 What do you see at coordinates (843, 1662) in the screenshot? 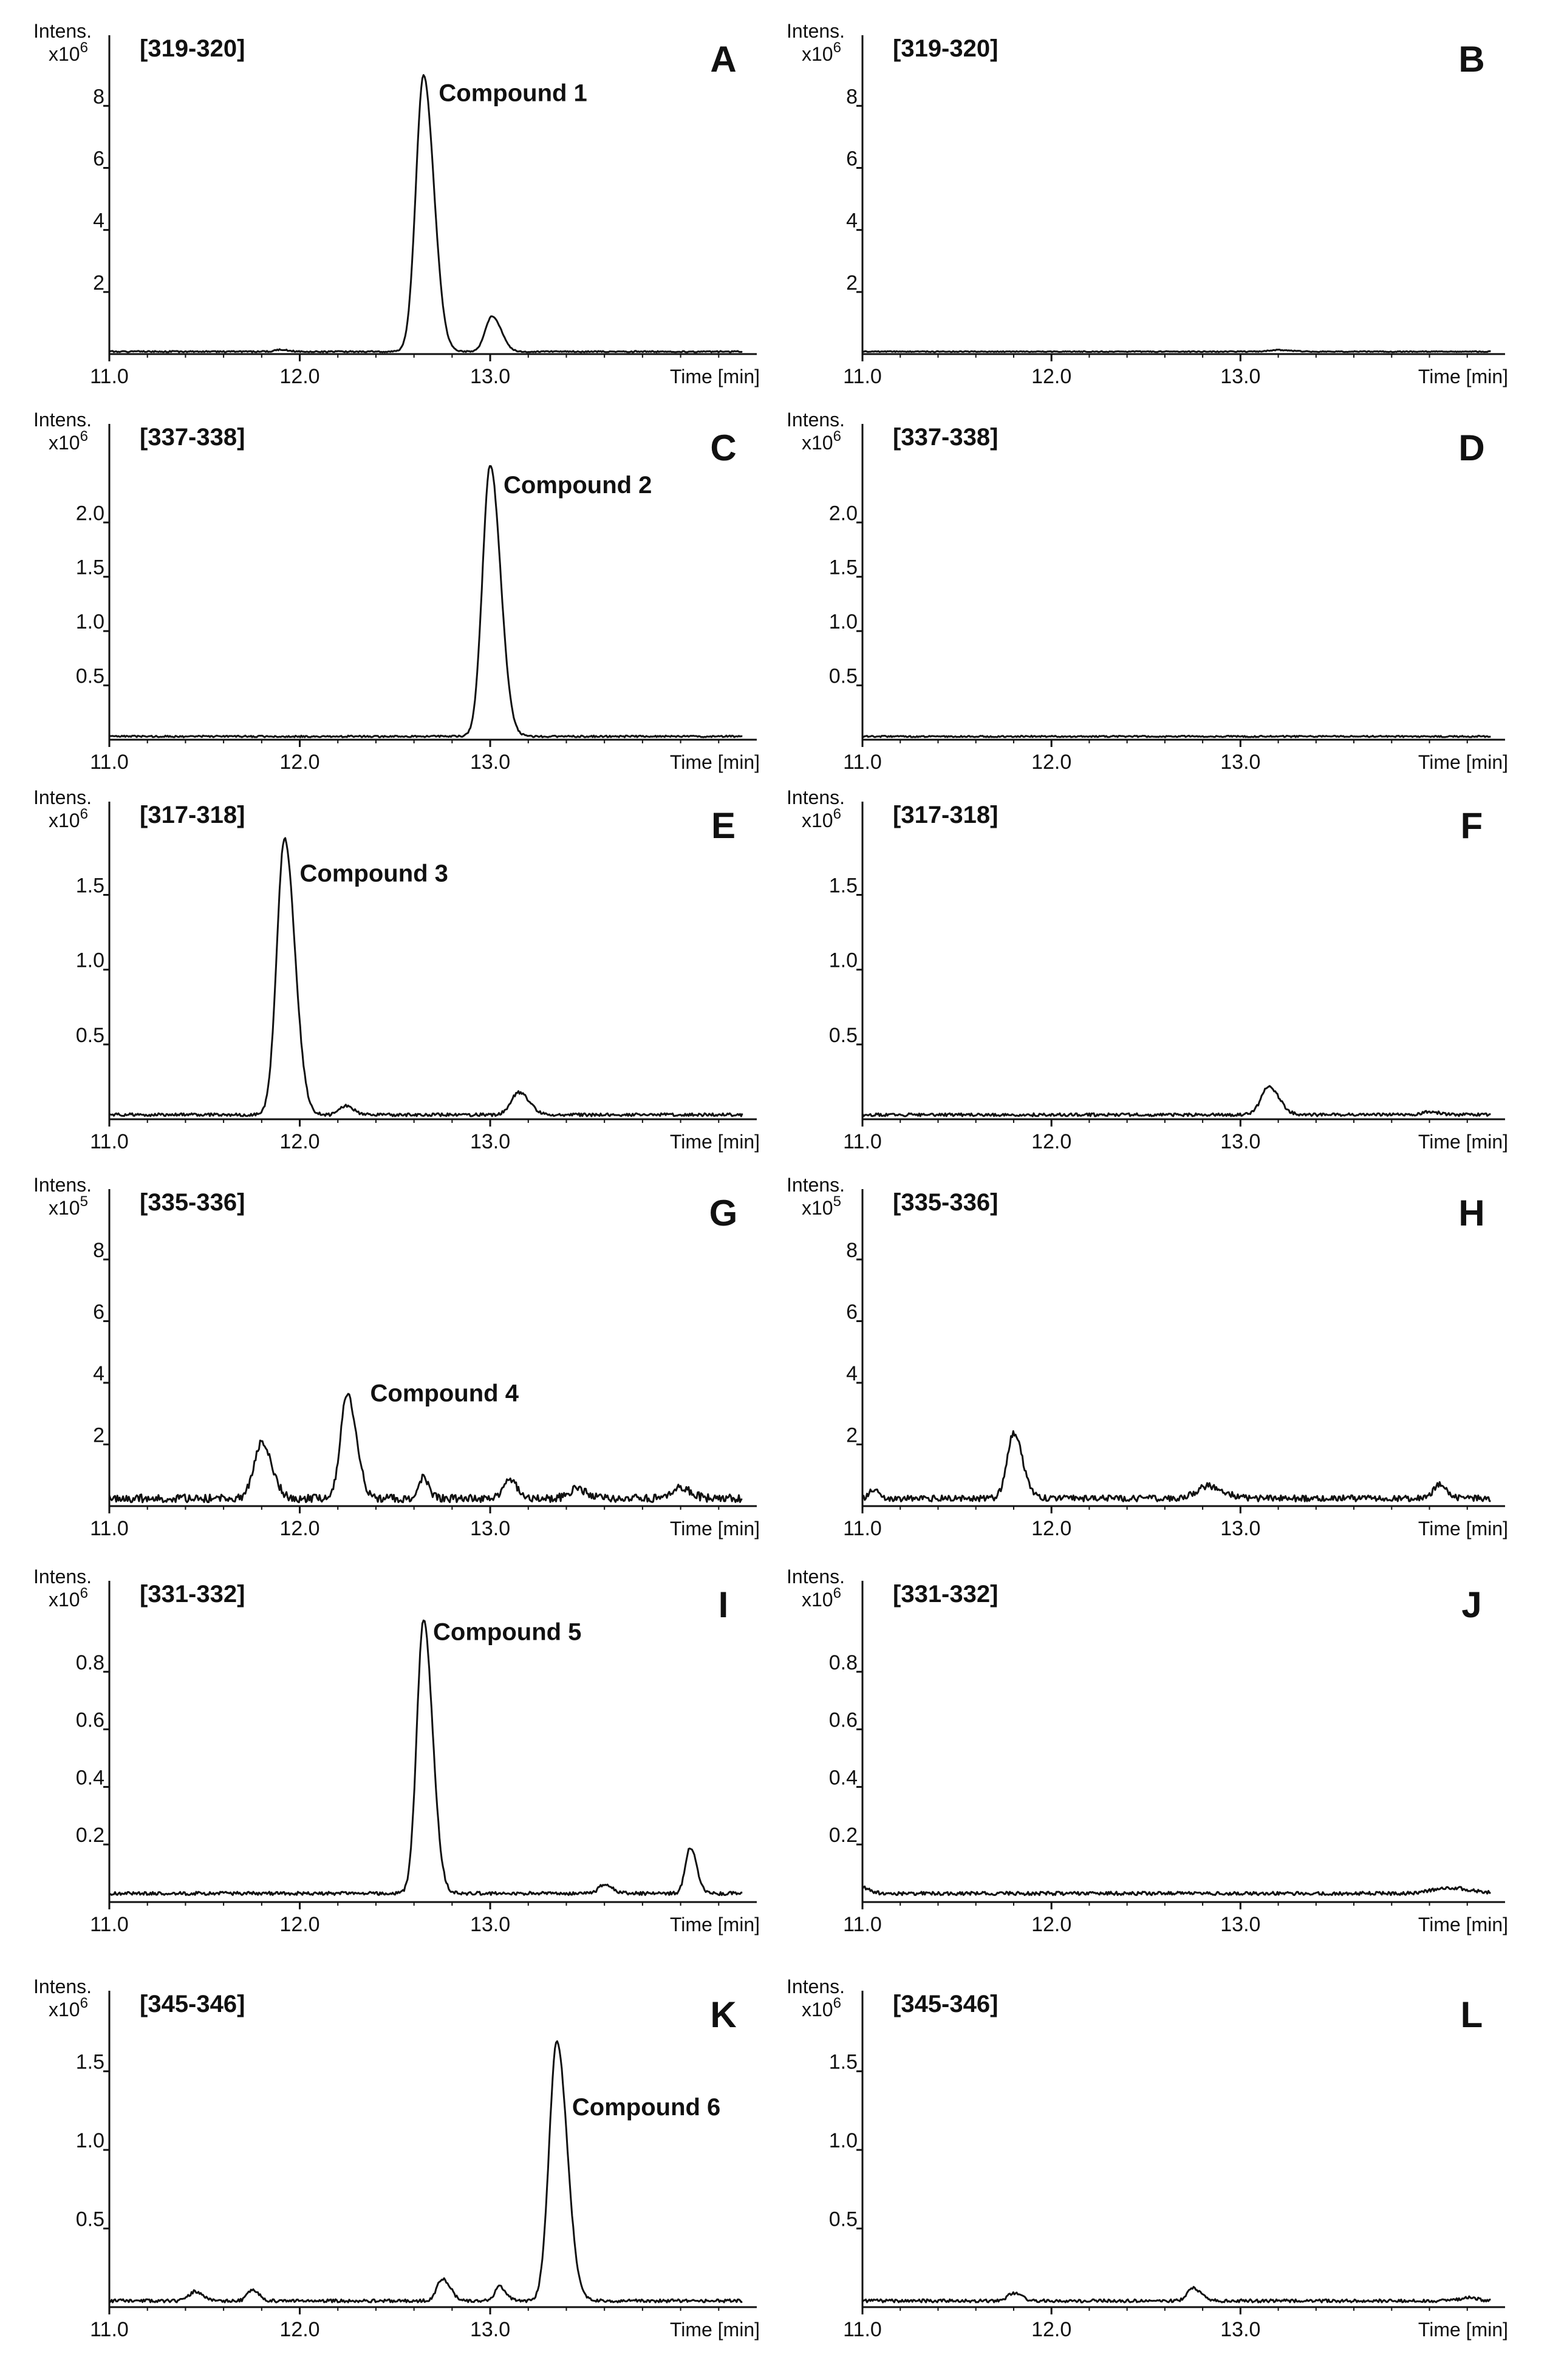
I see `y-tick-label: 0.8` at bounding box center [843, 1662].